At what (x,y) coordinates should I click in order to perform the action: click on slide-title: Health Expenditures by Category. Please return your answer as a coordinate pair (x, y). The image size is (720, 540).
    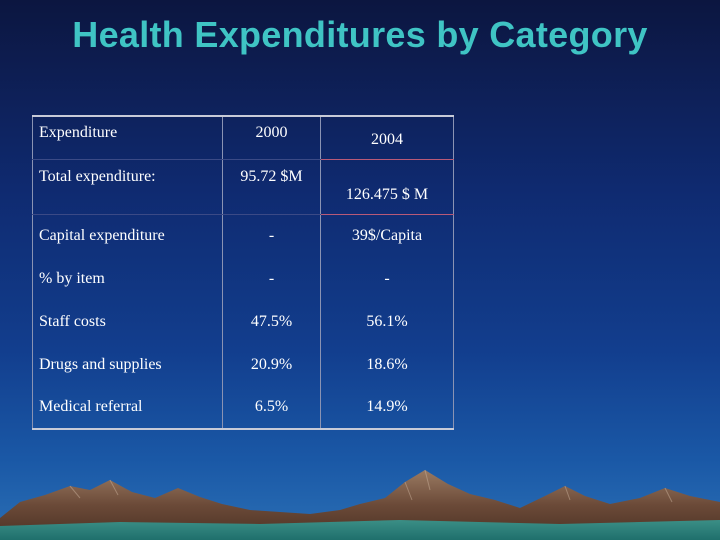
    Looking at the image, I should click on (360, 34).